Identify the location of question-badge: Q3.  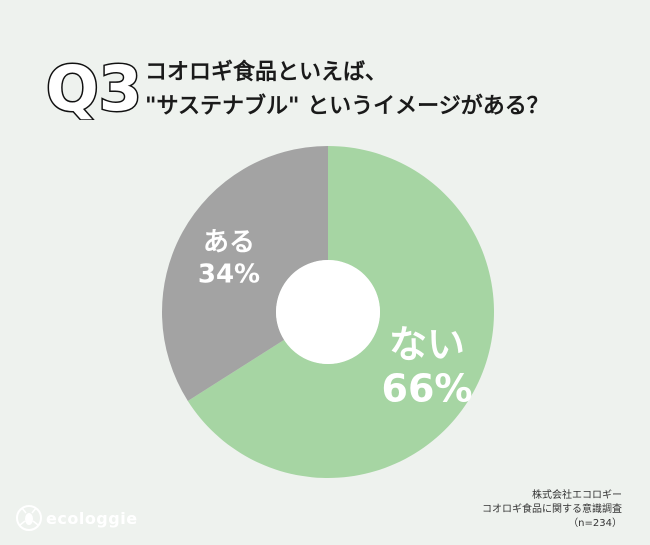
(94, 86).